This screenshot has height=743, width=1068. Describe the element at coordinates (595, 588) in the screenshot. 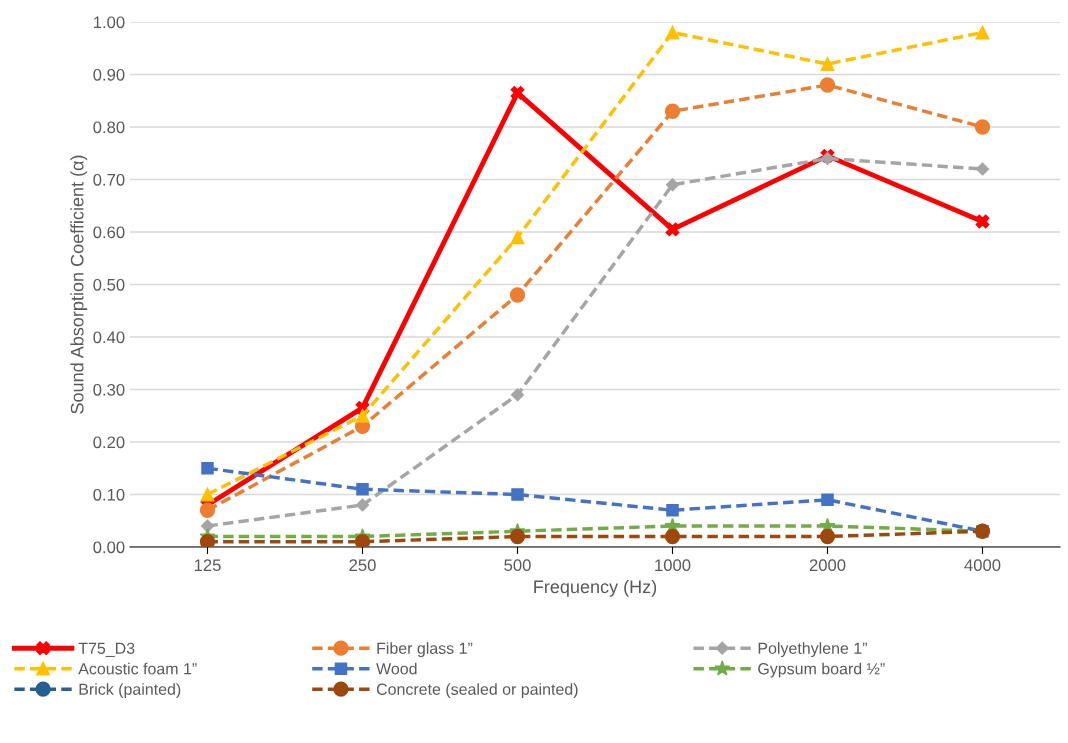

I see `x-axis-title: Frequency (Hz)` at that location.